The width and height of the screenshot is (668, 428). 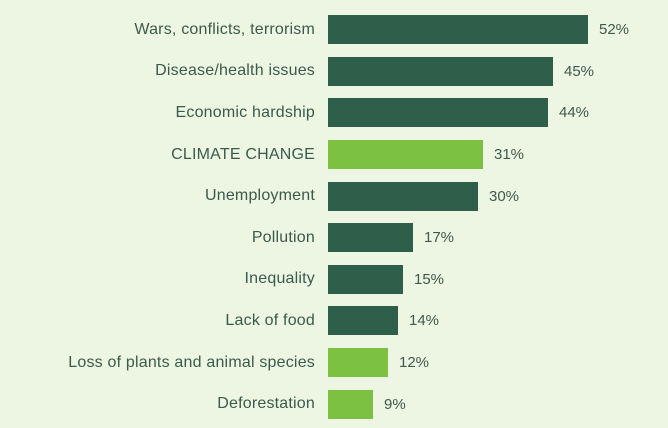 I want to click on chart-row: Disease/health issues 45%, so click(x=334, y=72).